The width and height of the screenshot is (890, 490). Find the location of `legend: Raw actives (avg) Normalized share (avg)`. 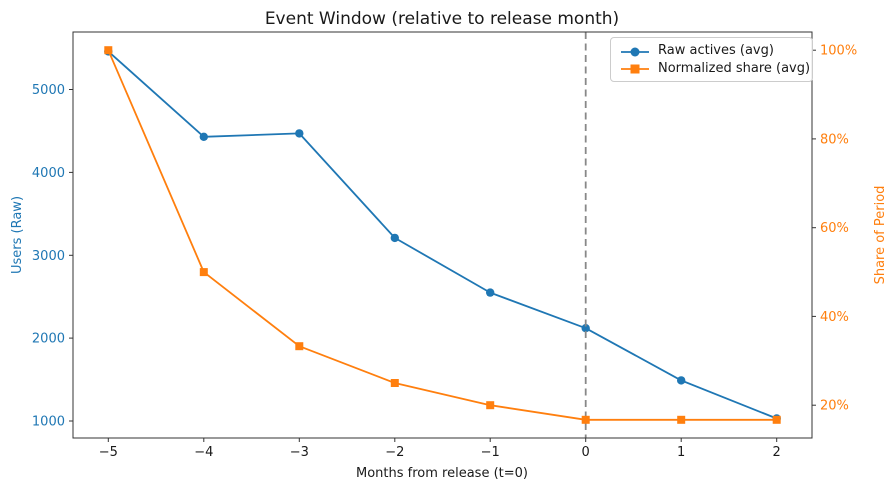

legend: Raw actives (avg) Normalized share (avg) is located at coordinates (711, 59).